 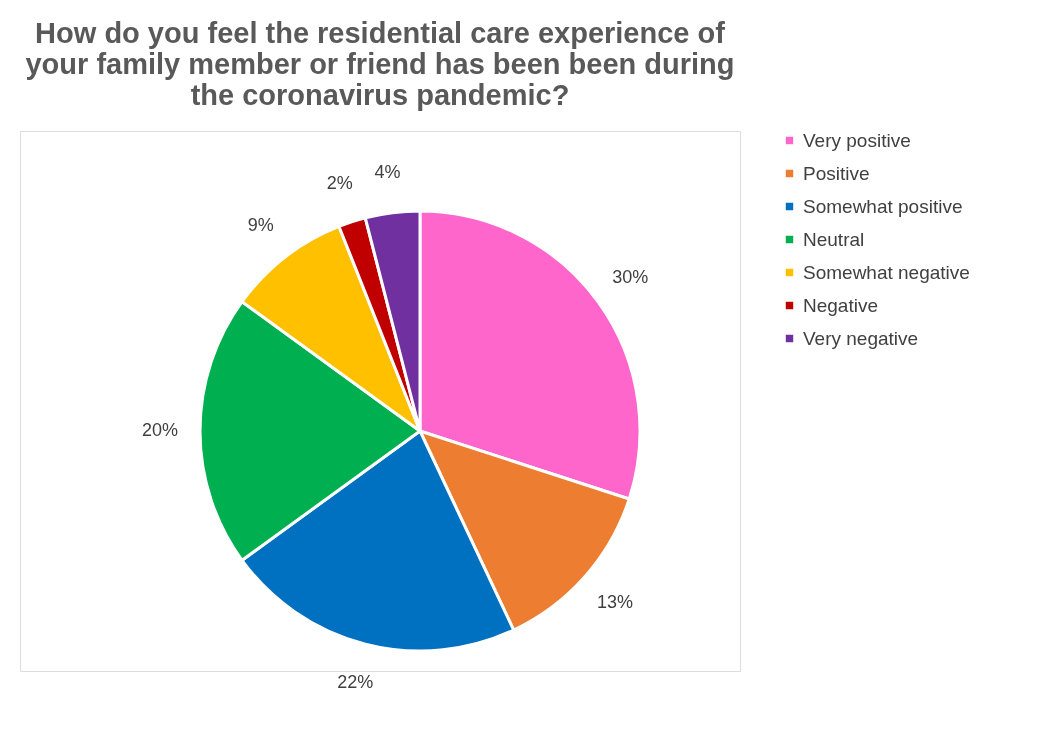 I want to click on legend-label: Positive, so click(x=836, y=173).